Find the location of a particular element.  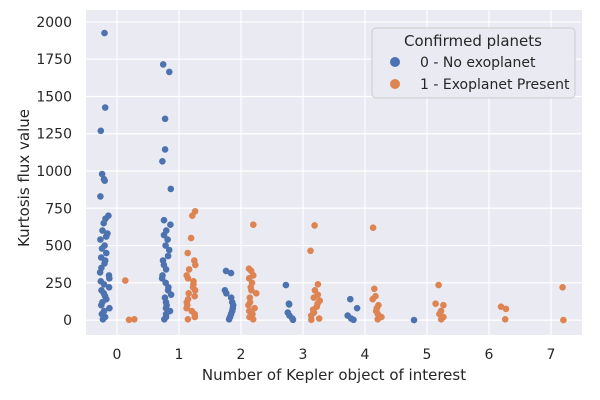

y-tick-label: 1000 is located at coordinates (54, 172).